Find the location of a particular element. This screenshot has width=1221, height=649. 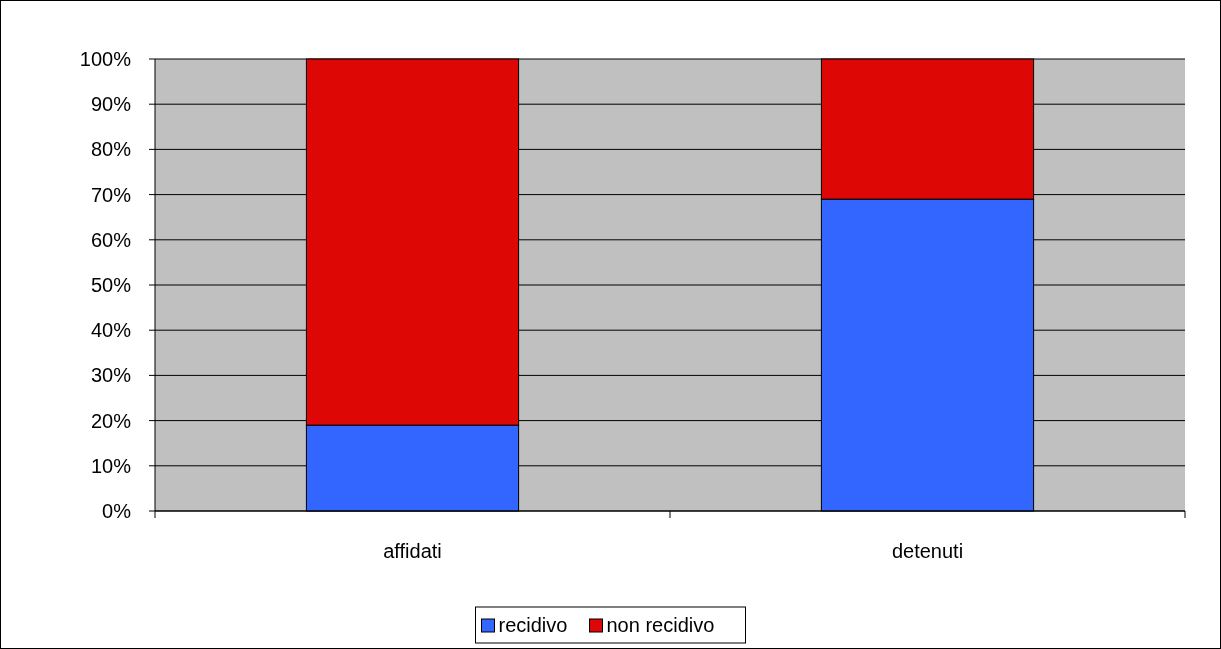

legend-label: non recidivo is located at coordinates (660, 625).